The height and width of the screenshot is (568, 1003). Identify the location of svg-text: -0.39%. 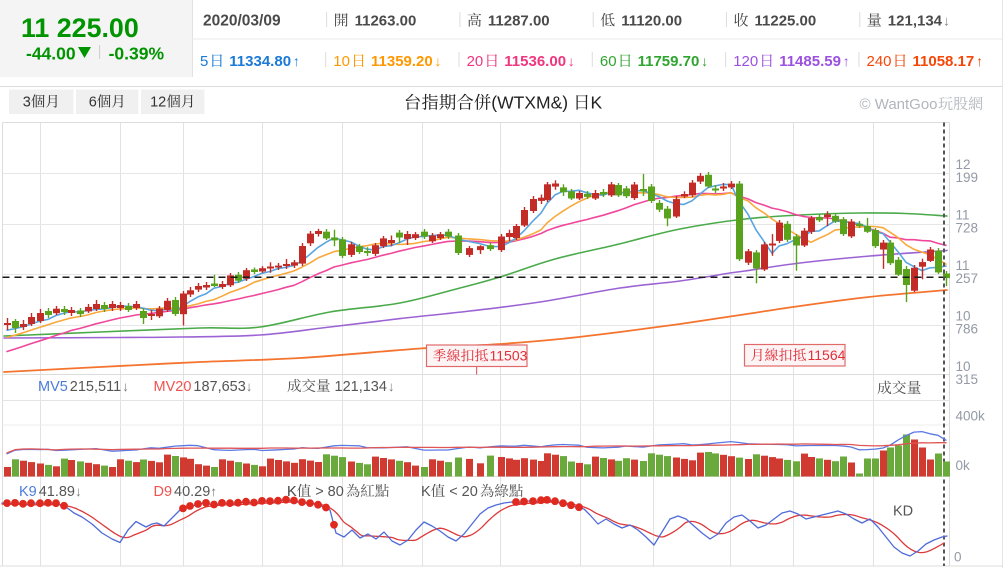
(137, 54).